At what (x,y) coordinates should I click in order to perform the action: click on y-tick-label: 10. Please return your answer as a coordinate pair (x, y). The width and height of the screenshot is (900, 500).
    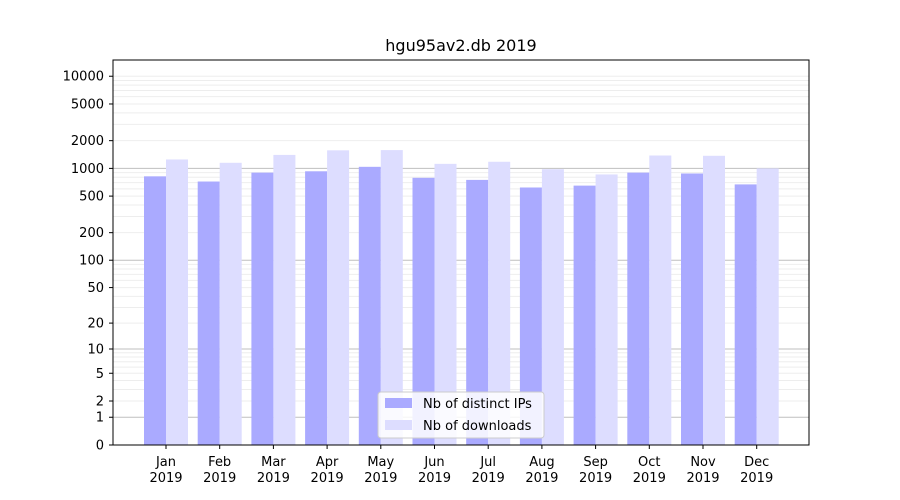
    Looking at the image, I should click on (95, 349).